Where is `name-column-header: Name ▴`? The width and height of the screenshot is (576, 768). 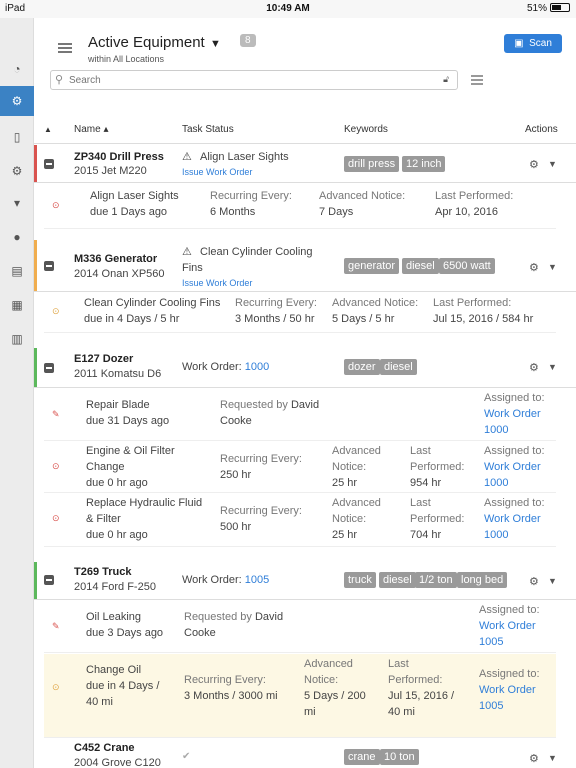 name-column-header: Name ▴ is located at coordinates (91, 129).